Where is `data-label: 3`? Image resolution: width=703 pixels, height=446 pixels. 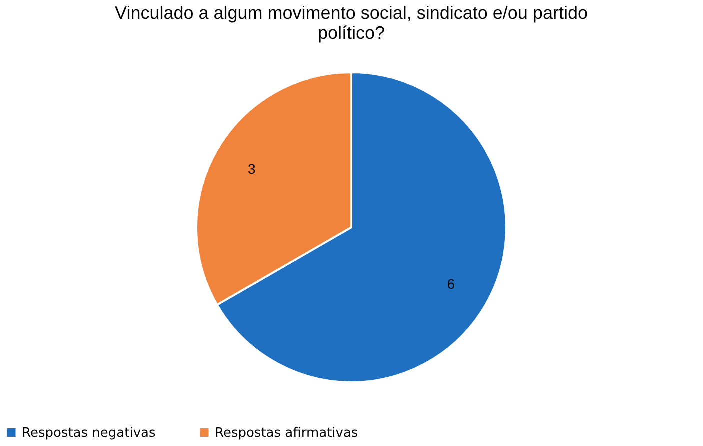 data-label: 3 is located at coordinates (252, 169).